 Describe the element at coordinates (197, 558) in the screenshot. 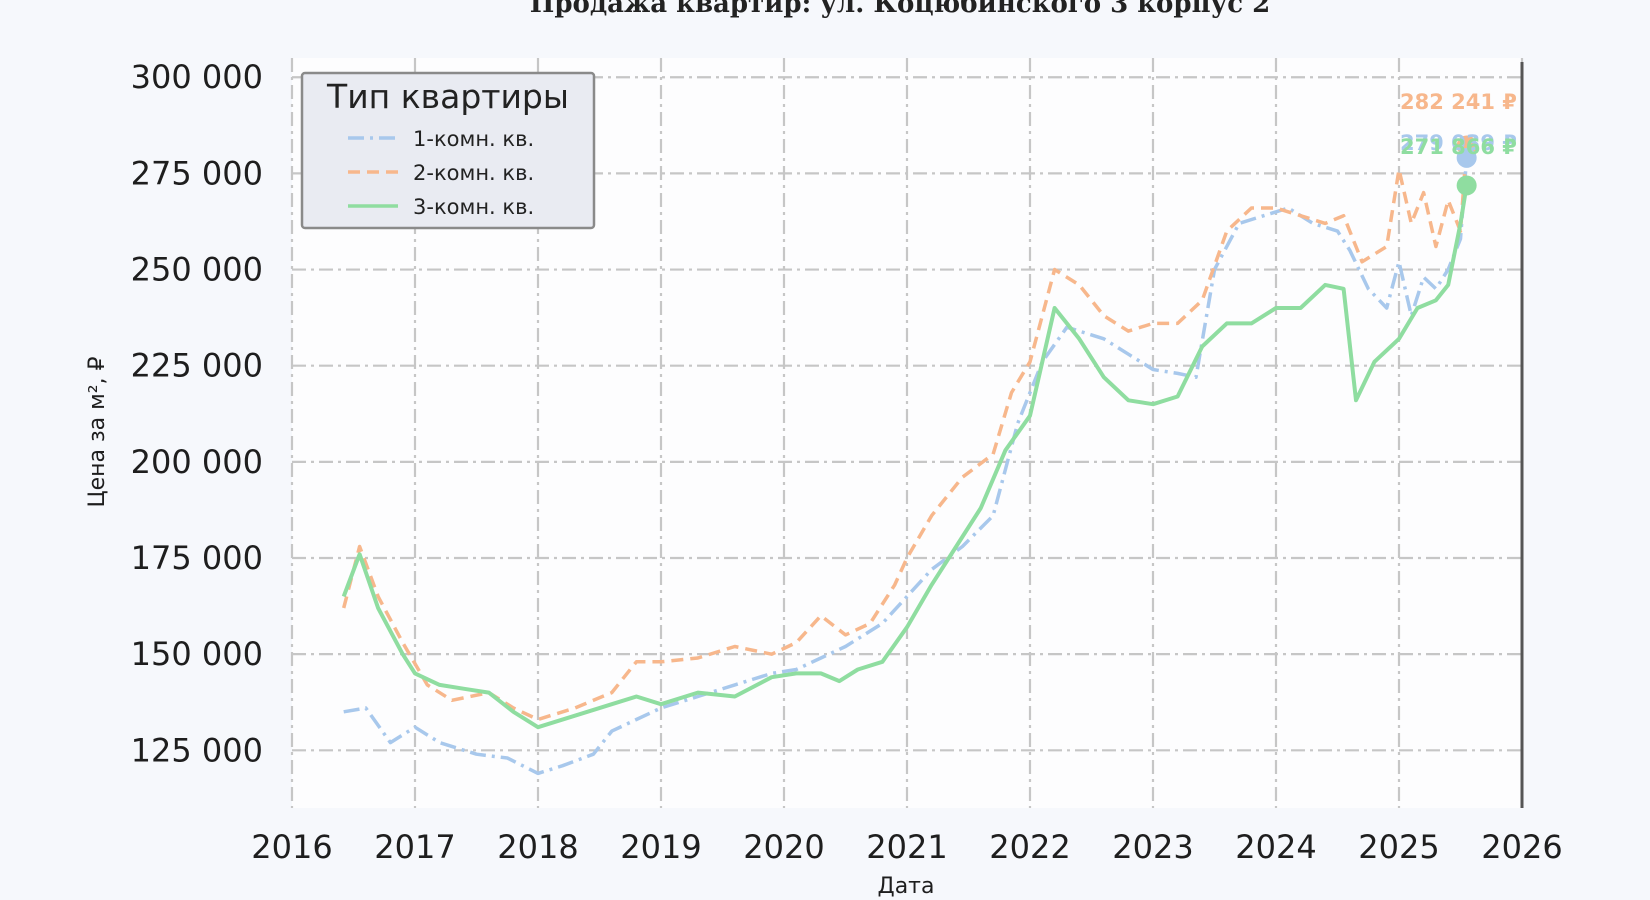

I see `y-tick-label: 175 000` at that location.